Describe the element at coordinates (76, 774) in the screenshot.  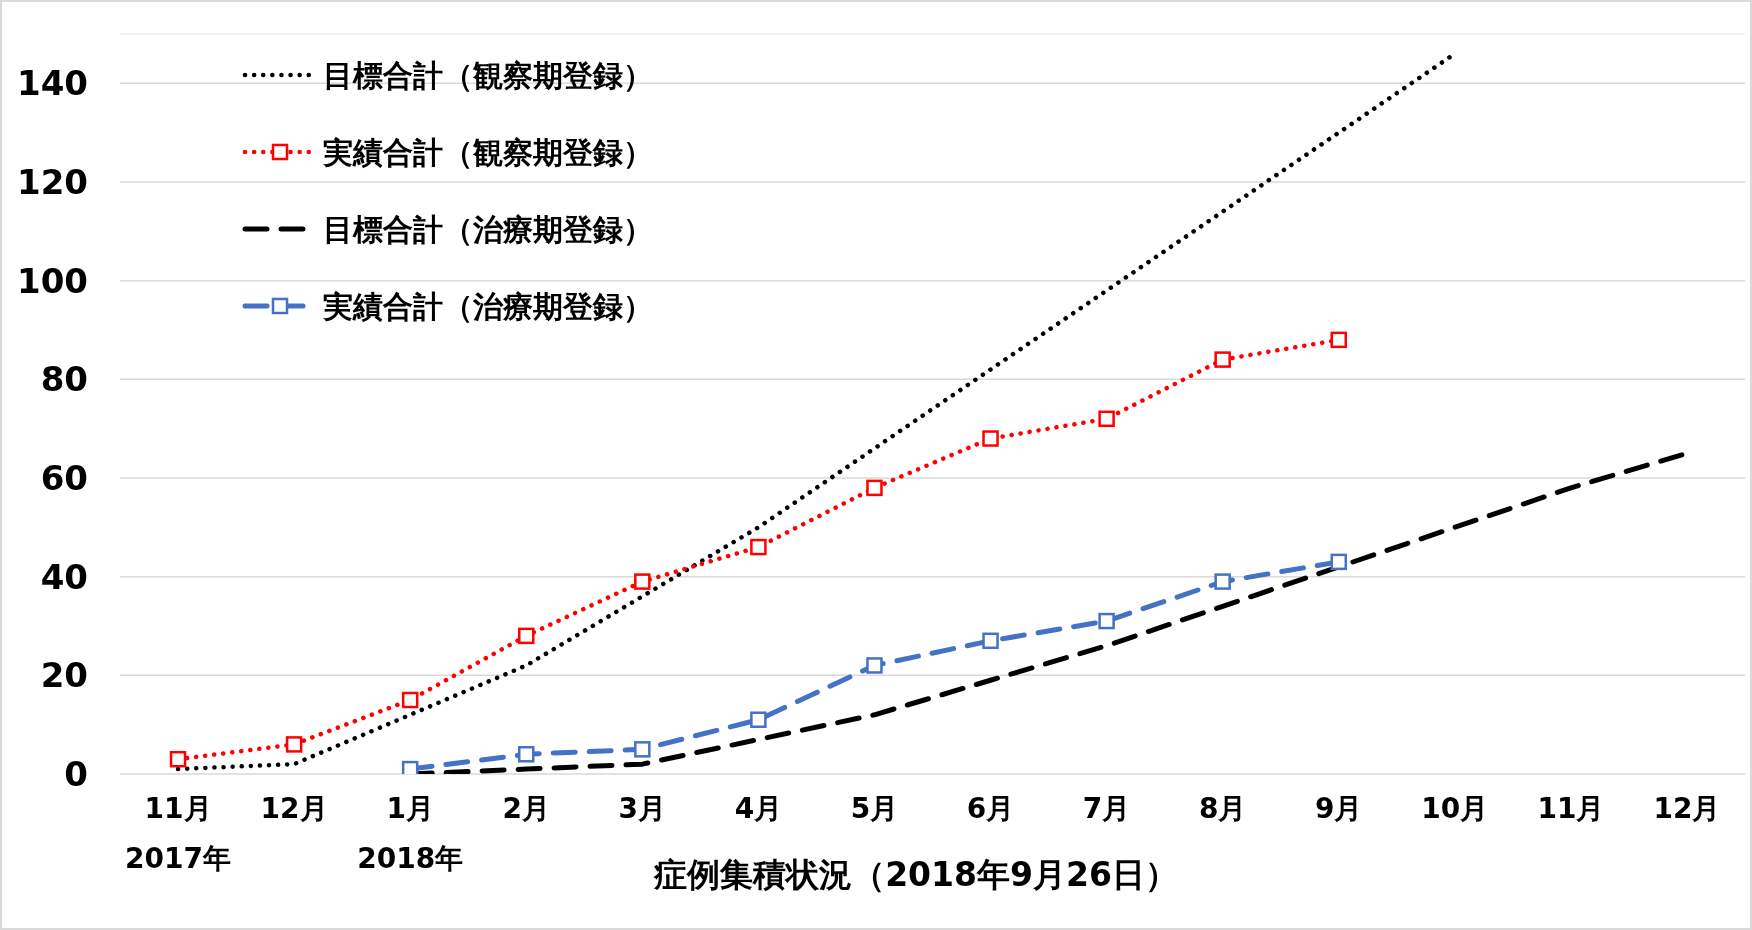
I see `y-tick-label: 0` at that location.